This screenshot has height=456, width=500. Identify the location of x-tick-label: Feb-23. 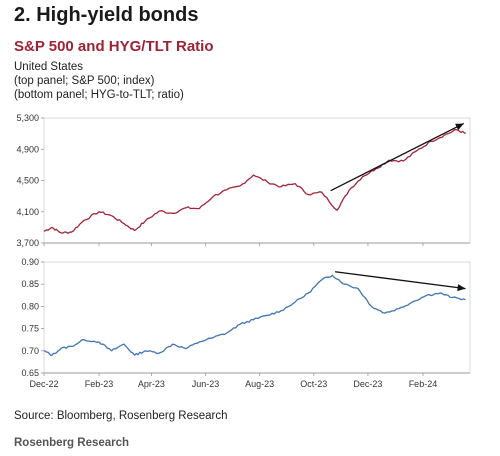
(99, 384).